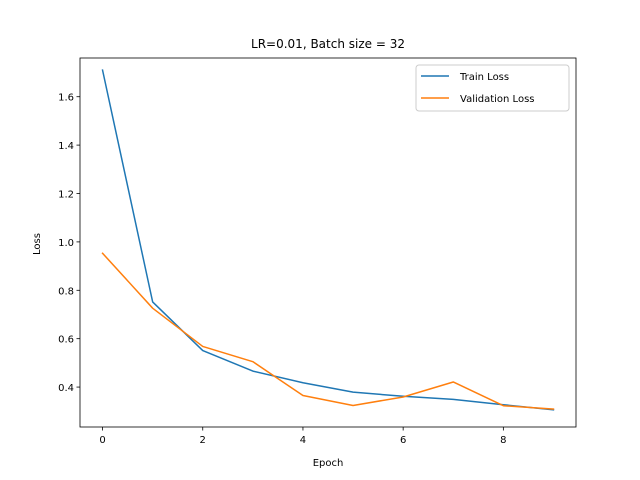  I want to click on legend-box, so click(492, 88).